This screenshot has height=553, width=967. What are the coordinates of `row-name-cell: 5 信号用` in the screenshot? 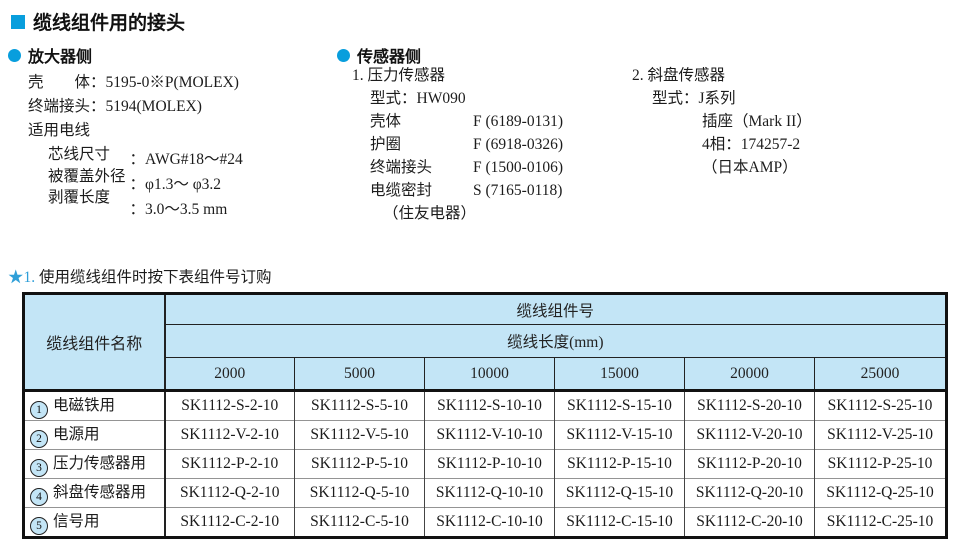 It's located at (94, 522).